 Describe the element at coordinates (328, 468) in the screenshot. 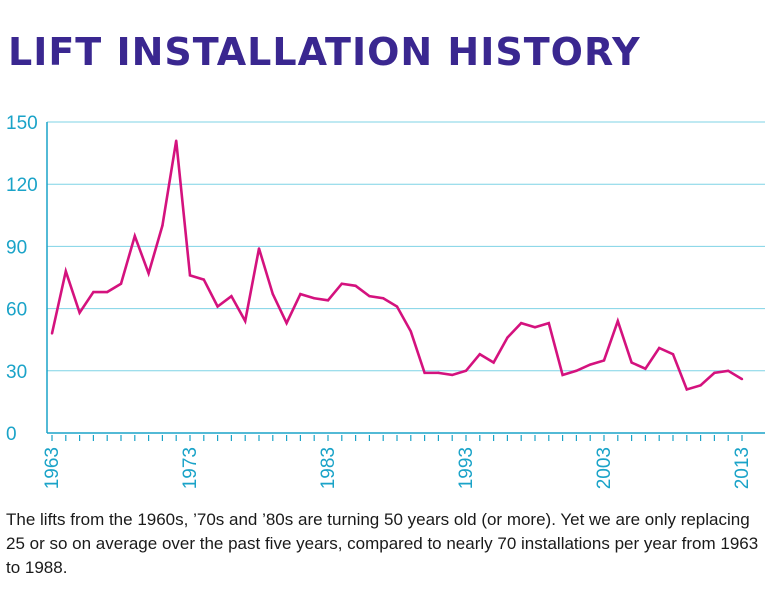

I see `x-tick-label: 1983` at that location.